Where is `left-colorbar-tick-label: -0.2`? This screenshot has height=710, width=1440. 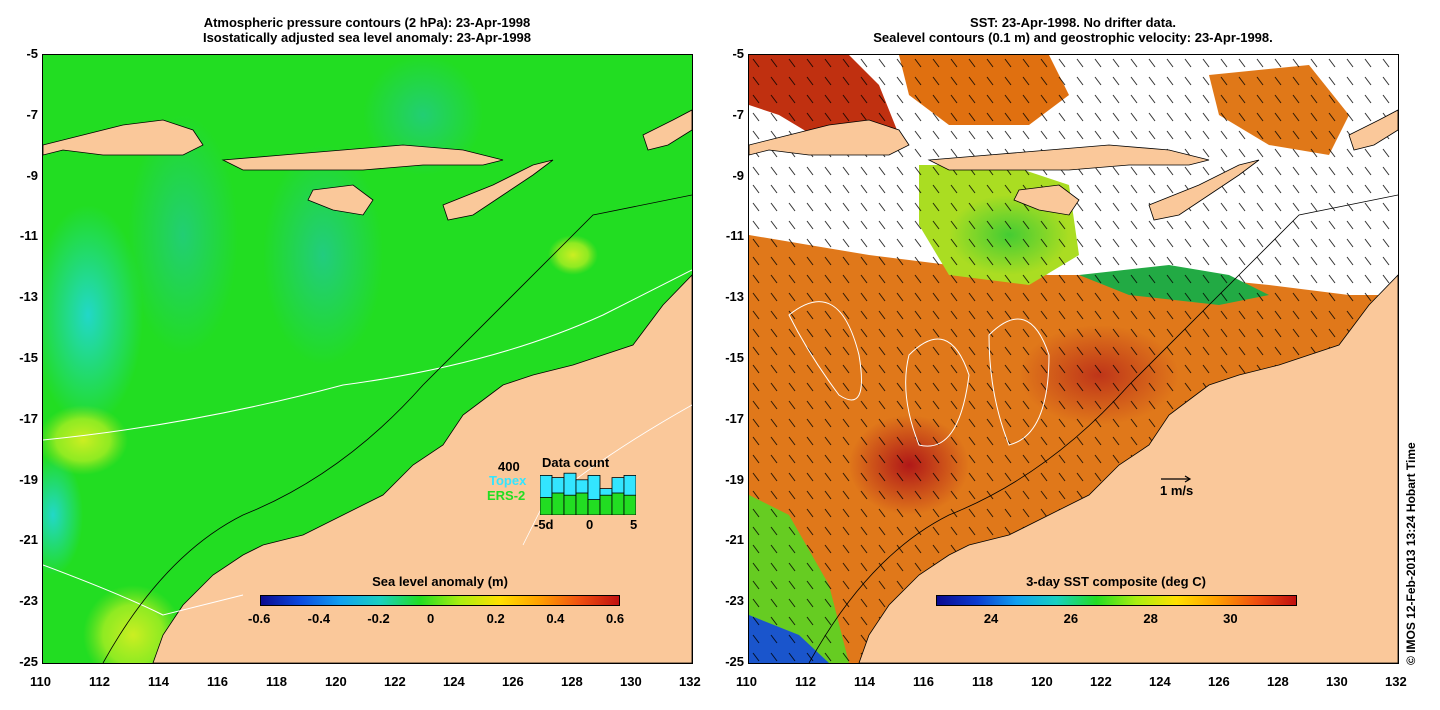
left-colorbar-tick-label: -0.2 is located at coordinates (378, 618).